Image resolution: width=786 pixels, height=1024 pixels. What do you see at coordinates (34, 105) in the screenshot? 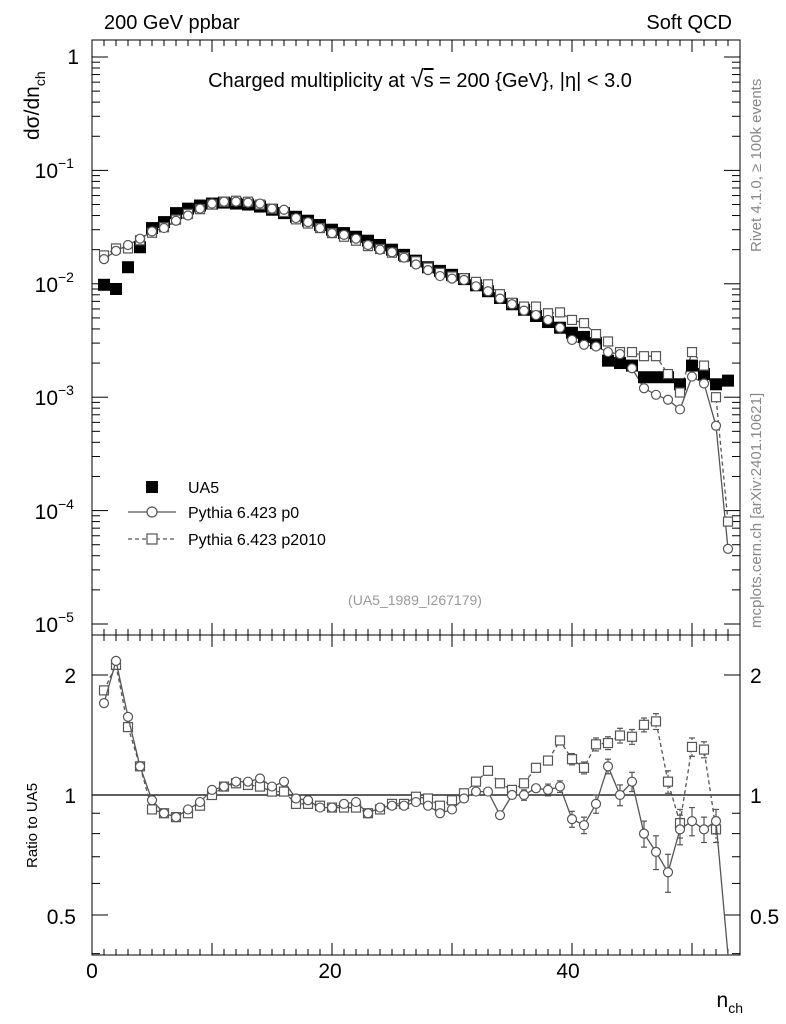
I see `main-ylabel: dσ/dnch` at bounding box center [34, 105].